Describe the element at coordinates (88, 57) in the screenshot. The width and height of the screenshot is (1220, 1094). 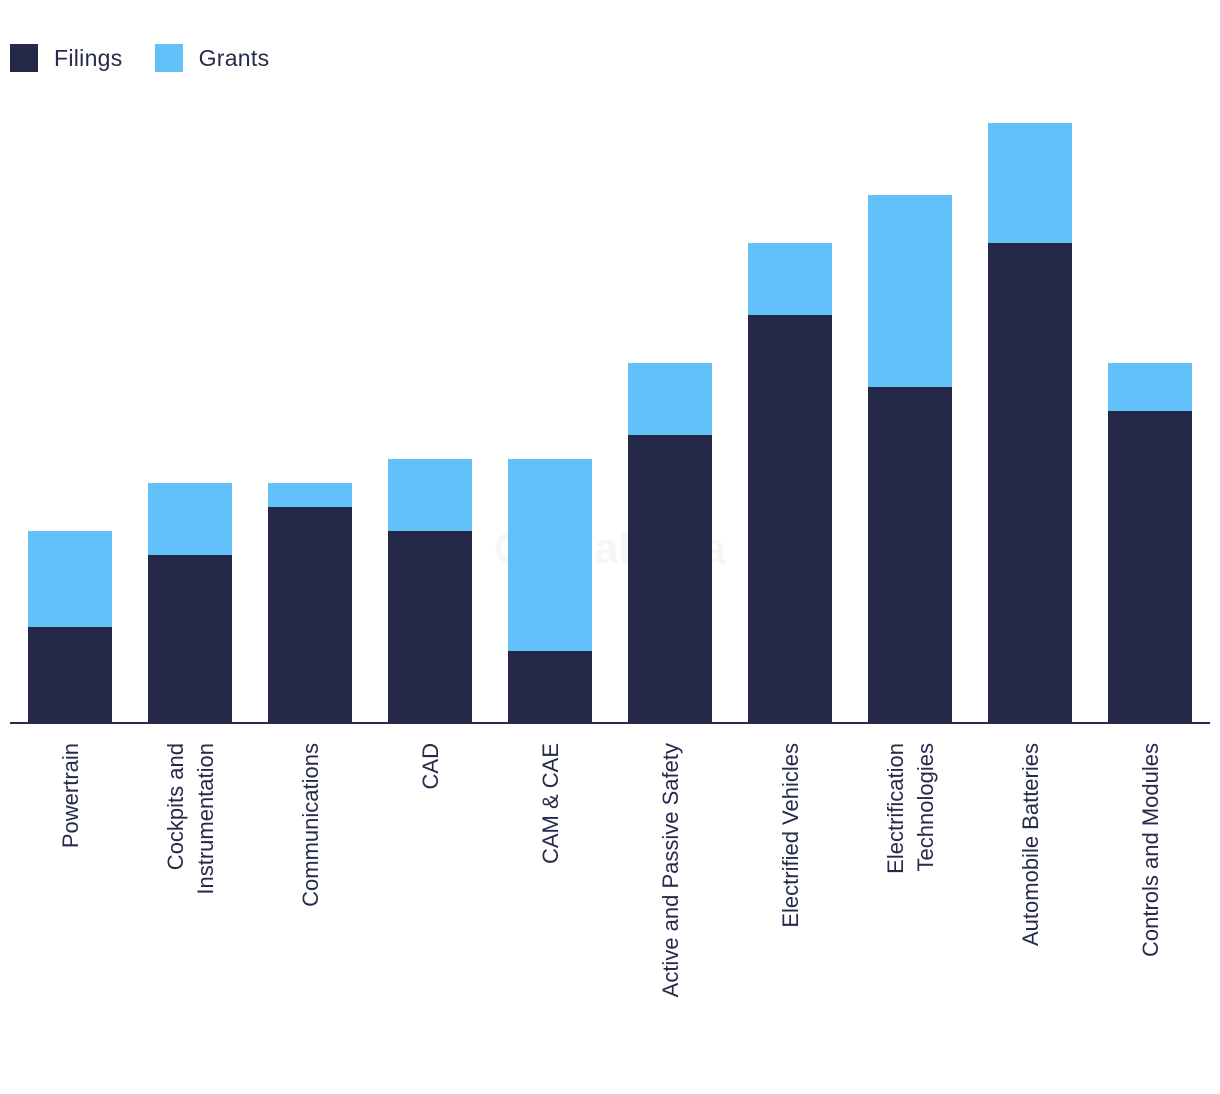
I see `legend-label-filings: Filings` at that location.